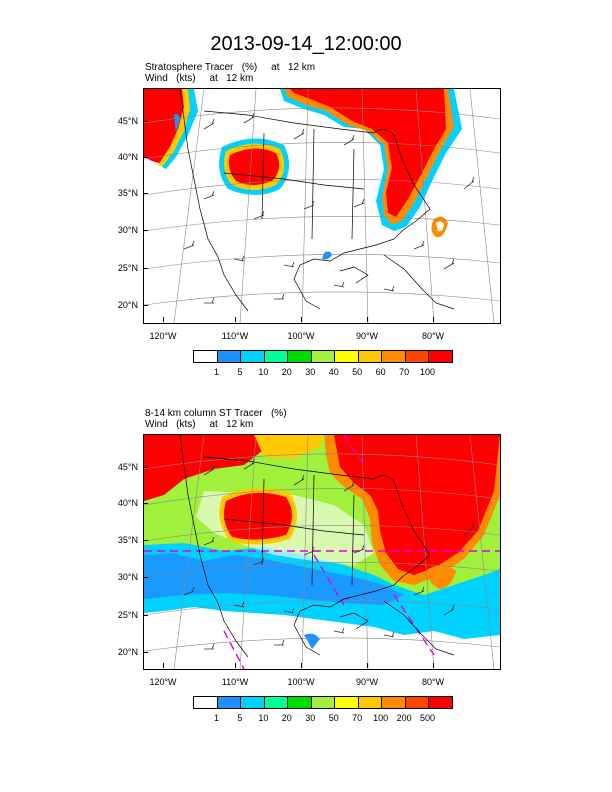 This screenshot has height=792, width=612. What do you see at coordinates (216, 413) in the screenshot?
I see `bottom-panel-title: 8-14 km column ST Tracer (%)` at bounding box center [216, 413].